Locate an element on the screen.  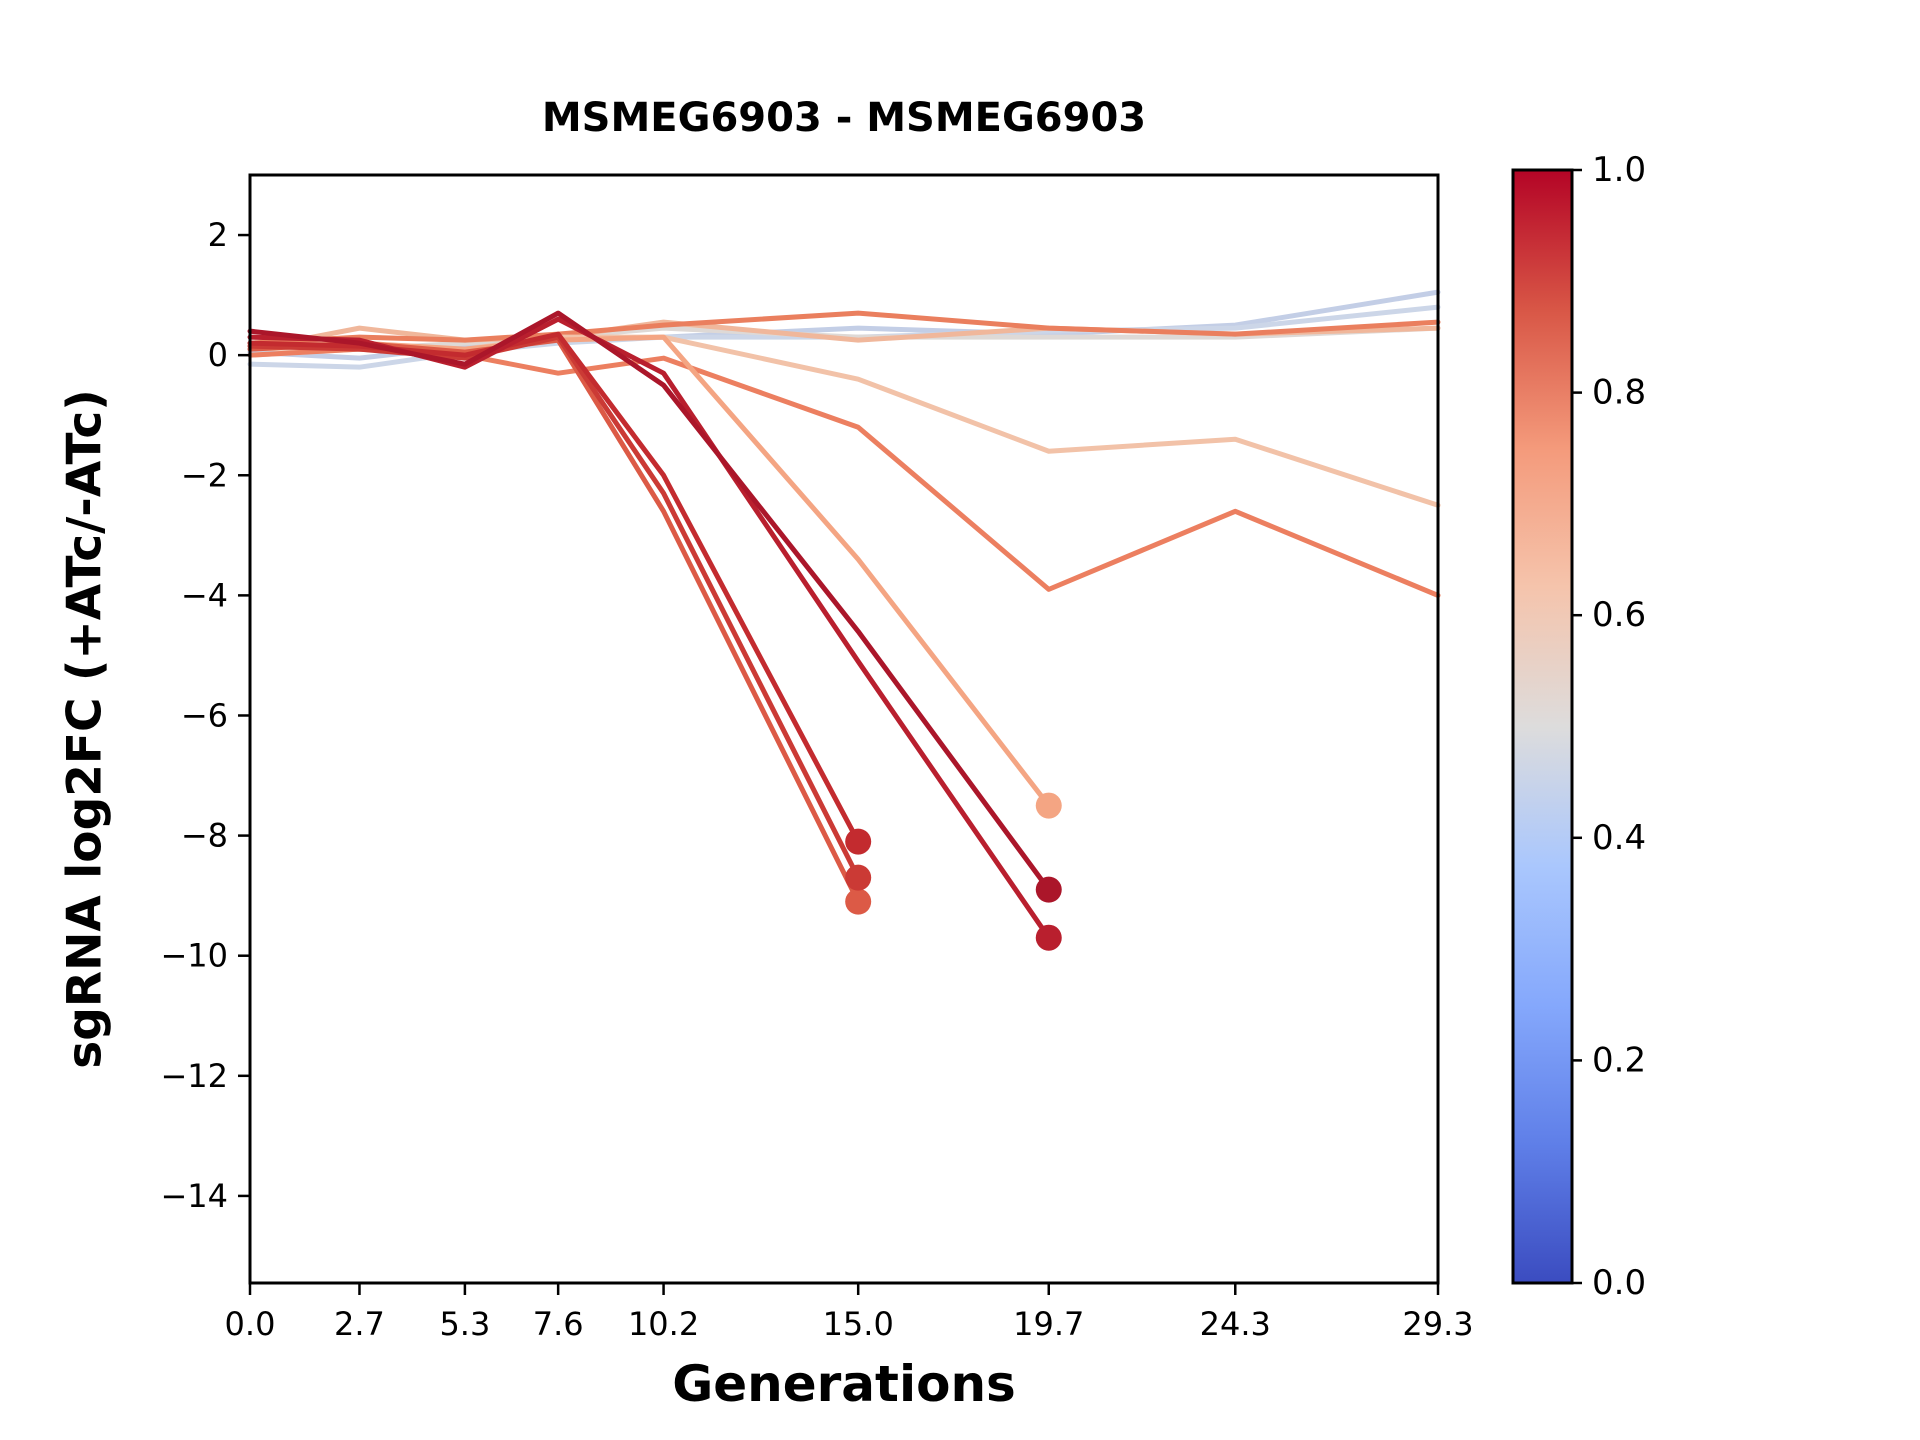
colorbar-tick-label: 1.0 is located at coordinates (1619, 170).